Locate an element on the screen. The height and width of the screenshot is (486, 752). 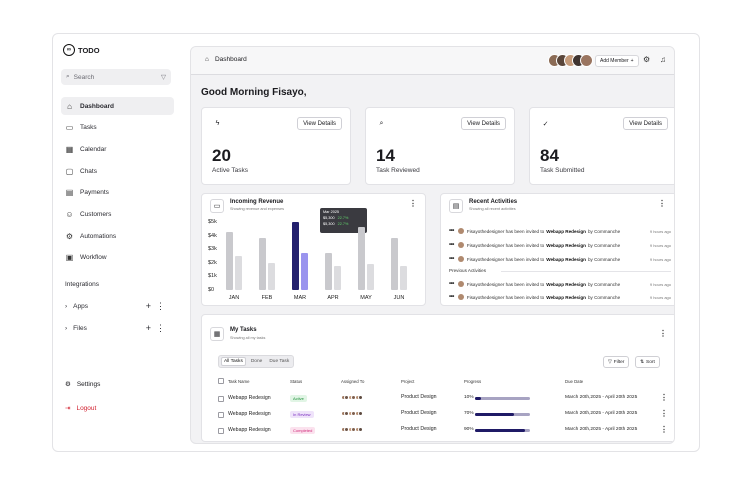
sidebar-item-workflow: ▣ Workflow is located at coordinates (117, 258).